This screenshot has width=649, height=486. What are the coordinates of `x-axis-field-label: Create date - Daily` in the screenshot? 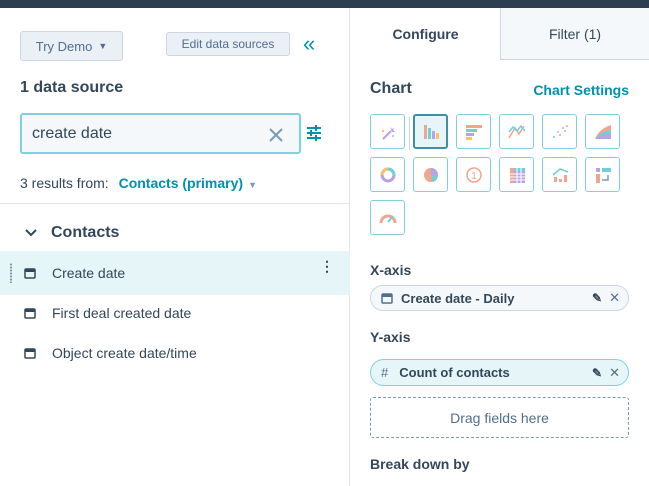 It's located at (458, 298).